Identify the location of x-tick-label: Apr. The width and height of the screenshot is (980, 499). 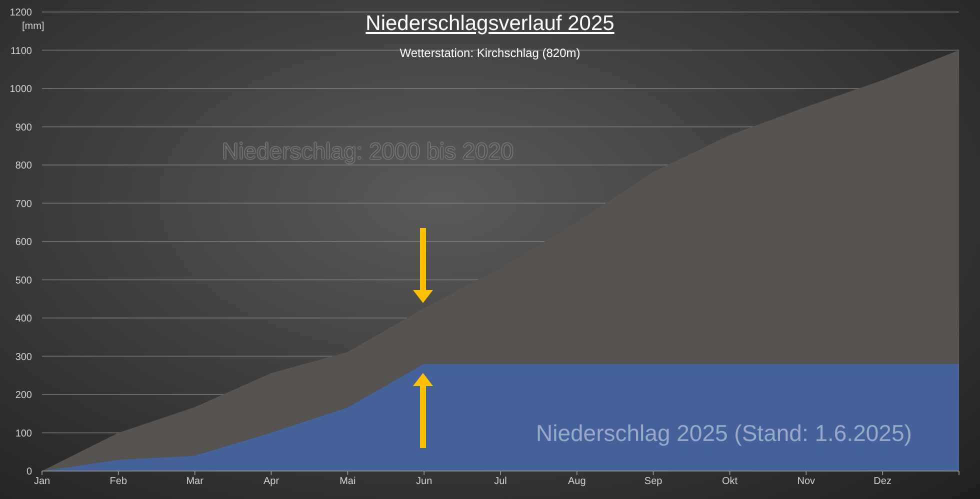
(271, 482).